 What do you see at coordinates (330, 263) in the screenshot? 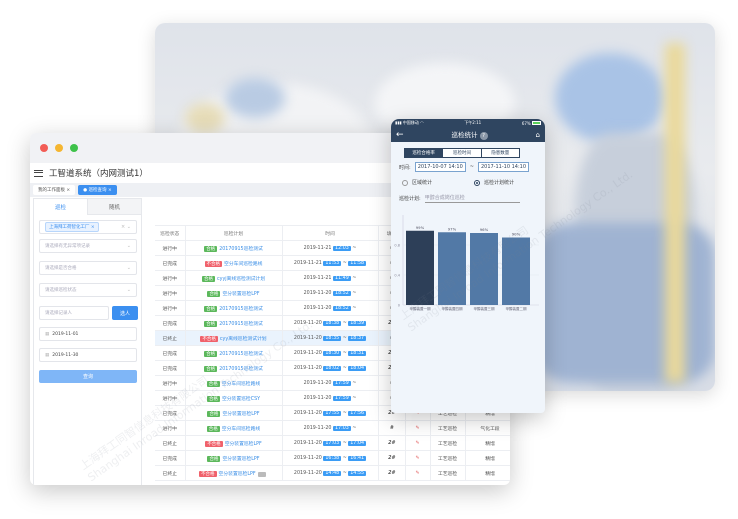
I see `time-cell: 2019-11-21 11:53 ~ 11:58` at bounding box center [330, 263].